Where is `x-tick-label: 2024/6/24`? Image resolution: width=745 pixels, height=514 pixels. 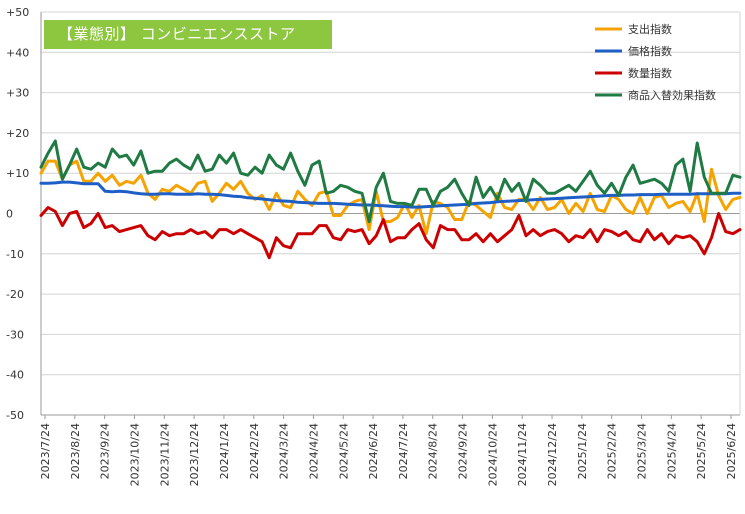 x-tick-label: 2024/6/24 is located at coordinates (373, 451).